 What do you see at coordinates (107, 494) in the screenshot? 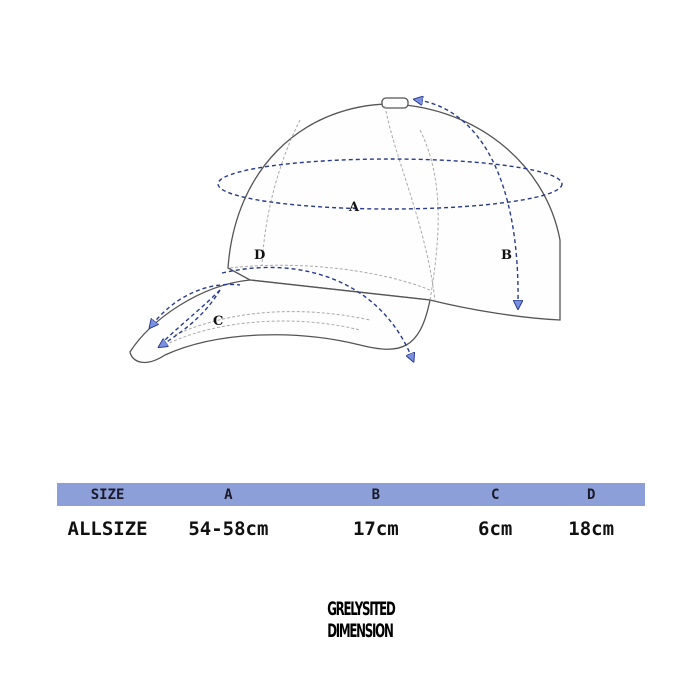
I see `header-size: SIZE` at bounding box center [107, 494].